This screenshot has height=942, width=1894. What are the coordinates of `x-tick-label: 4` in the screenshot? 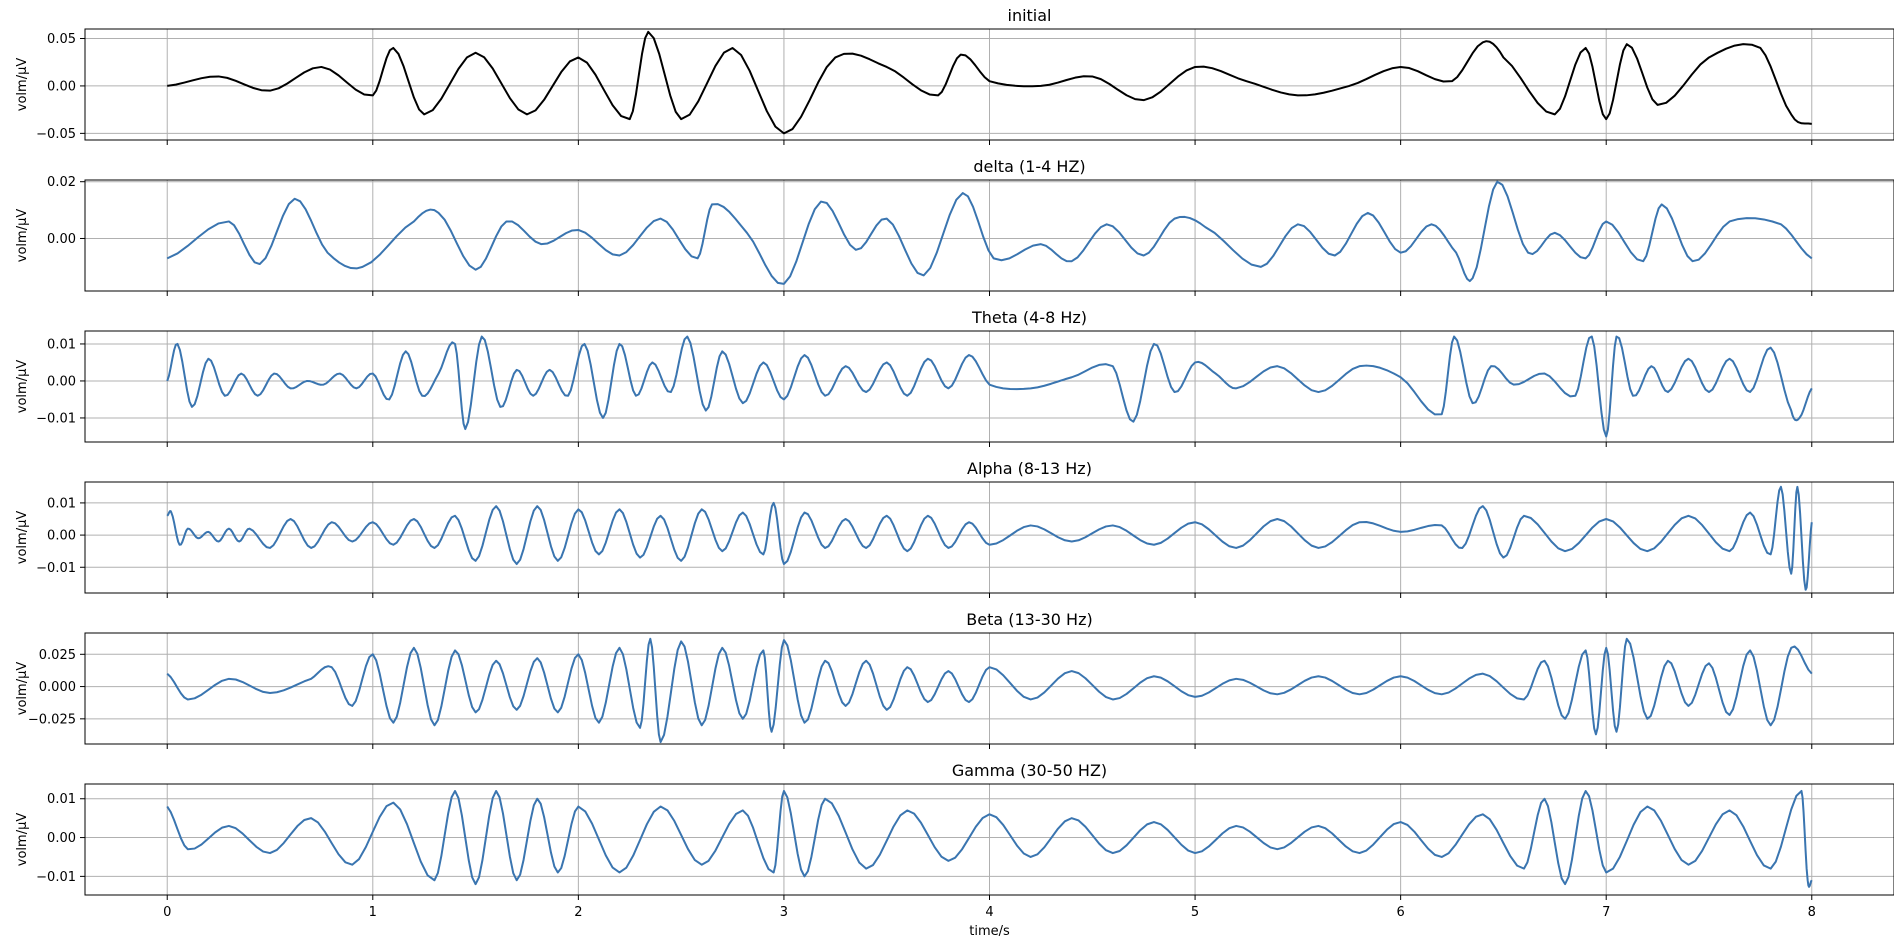 It's located at (989, 912).